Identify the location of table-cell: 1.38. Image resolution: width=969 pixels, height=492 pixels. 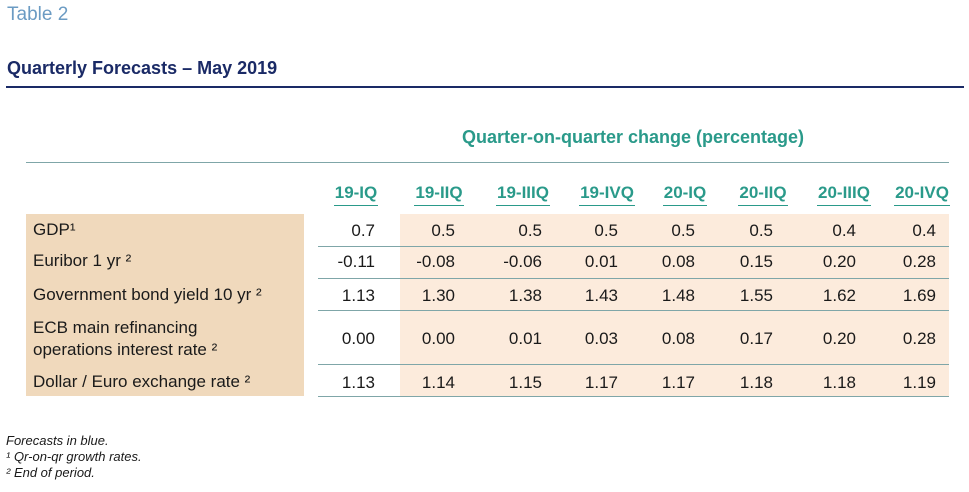
(525, 295).